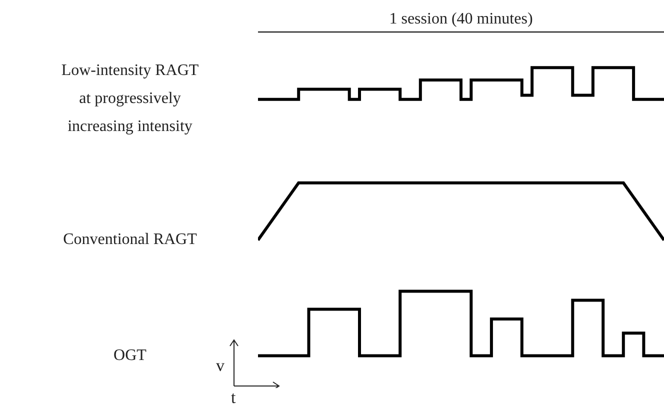 The width and height of the screenshot is (664, 410). What do you see at coordinates (130, 240) in the screenshot?
I see `text: Conventional RAGT` at bounding box center [130, 240].